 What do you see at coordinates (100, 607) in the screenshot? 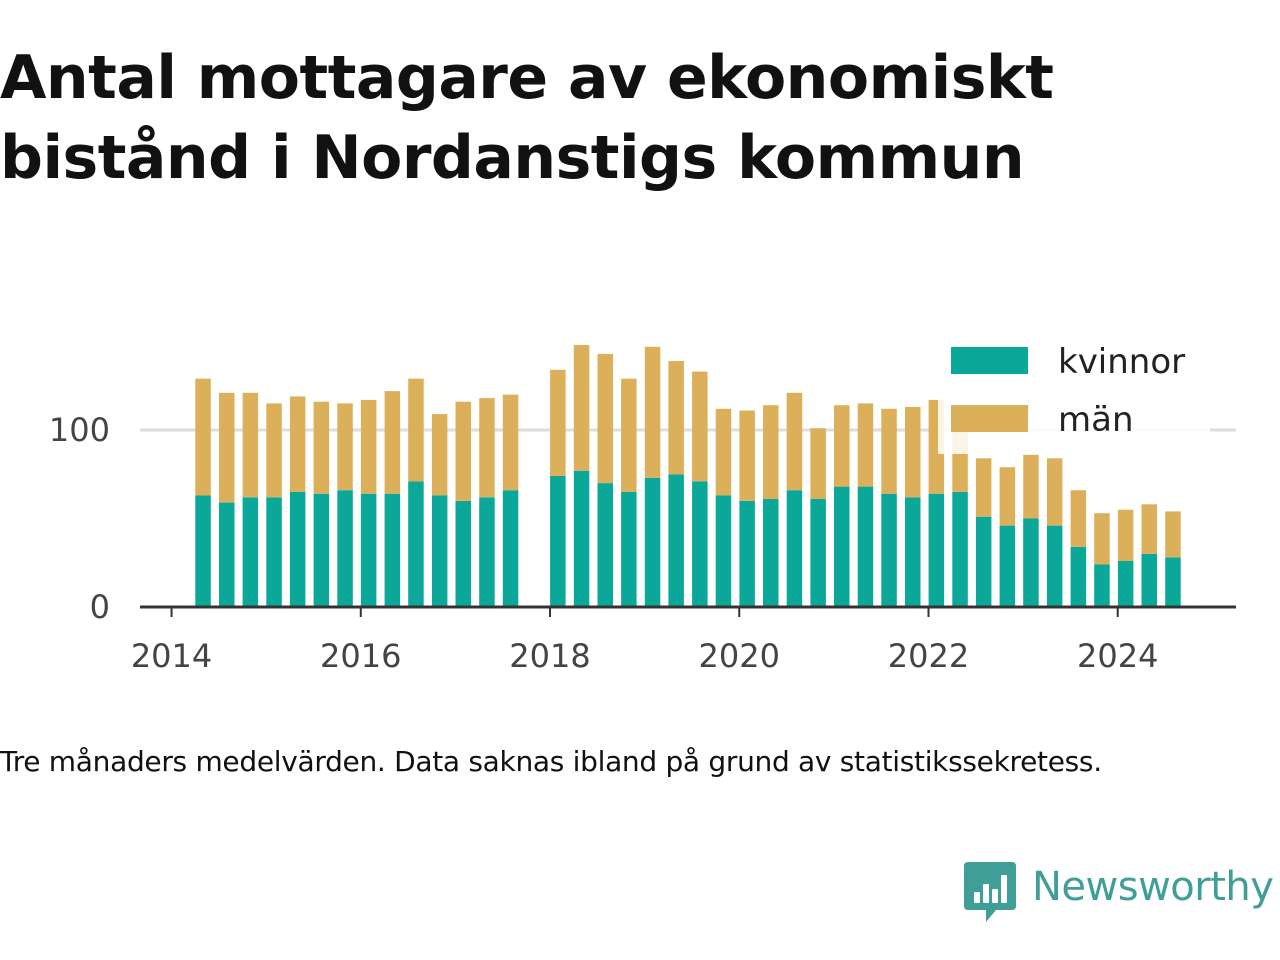
I see `y-tick-label-0: 0` at bounding box center [100, 607].